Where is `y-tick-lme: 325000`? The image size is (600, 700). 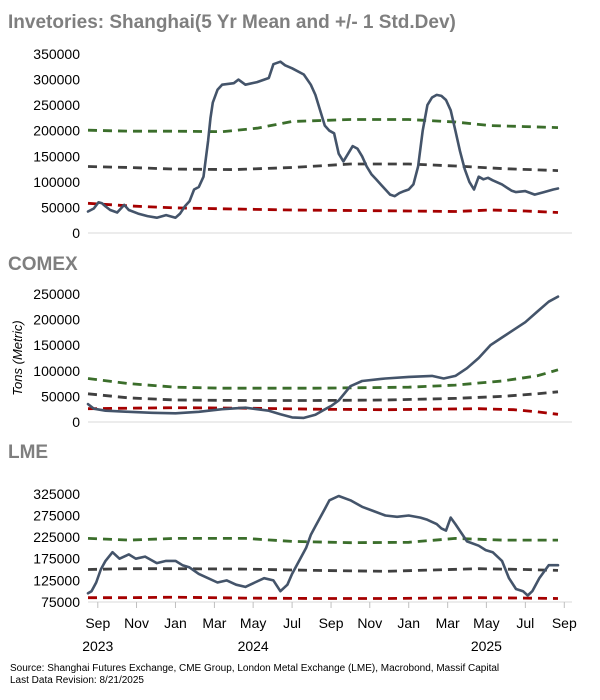 y-tick-lme: 325000 is located at coordinates (56, 494).